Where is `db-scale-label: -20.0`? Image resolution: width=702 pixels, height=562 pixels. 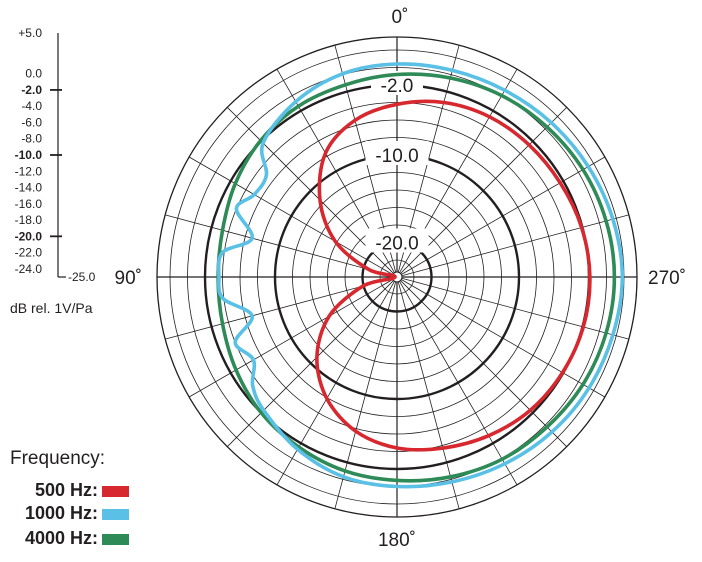
db-scale-label: -20.0 is located at coordinates (29, 236).